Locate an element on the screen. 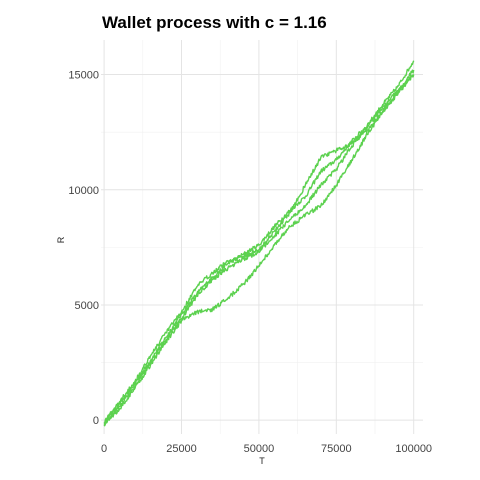 The height and width of the screenshot is (480, 480). y-axis-title: R is located at coordinates (61, 239).